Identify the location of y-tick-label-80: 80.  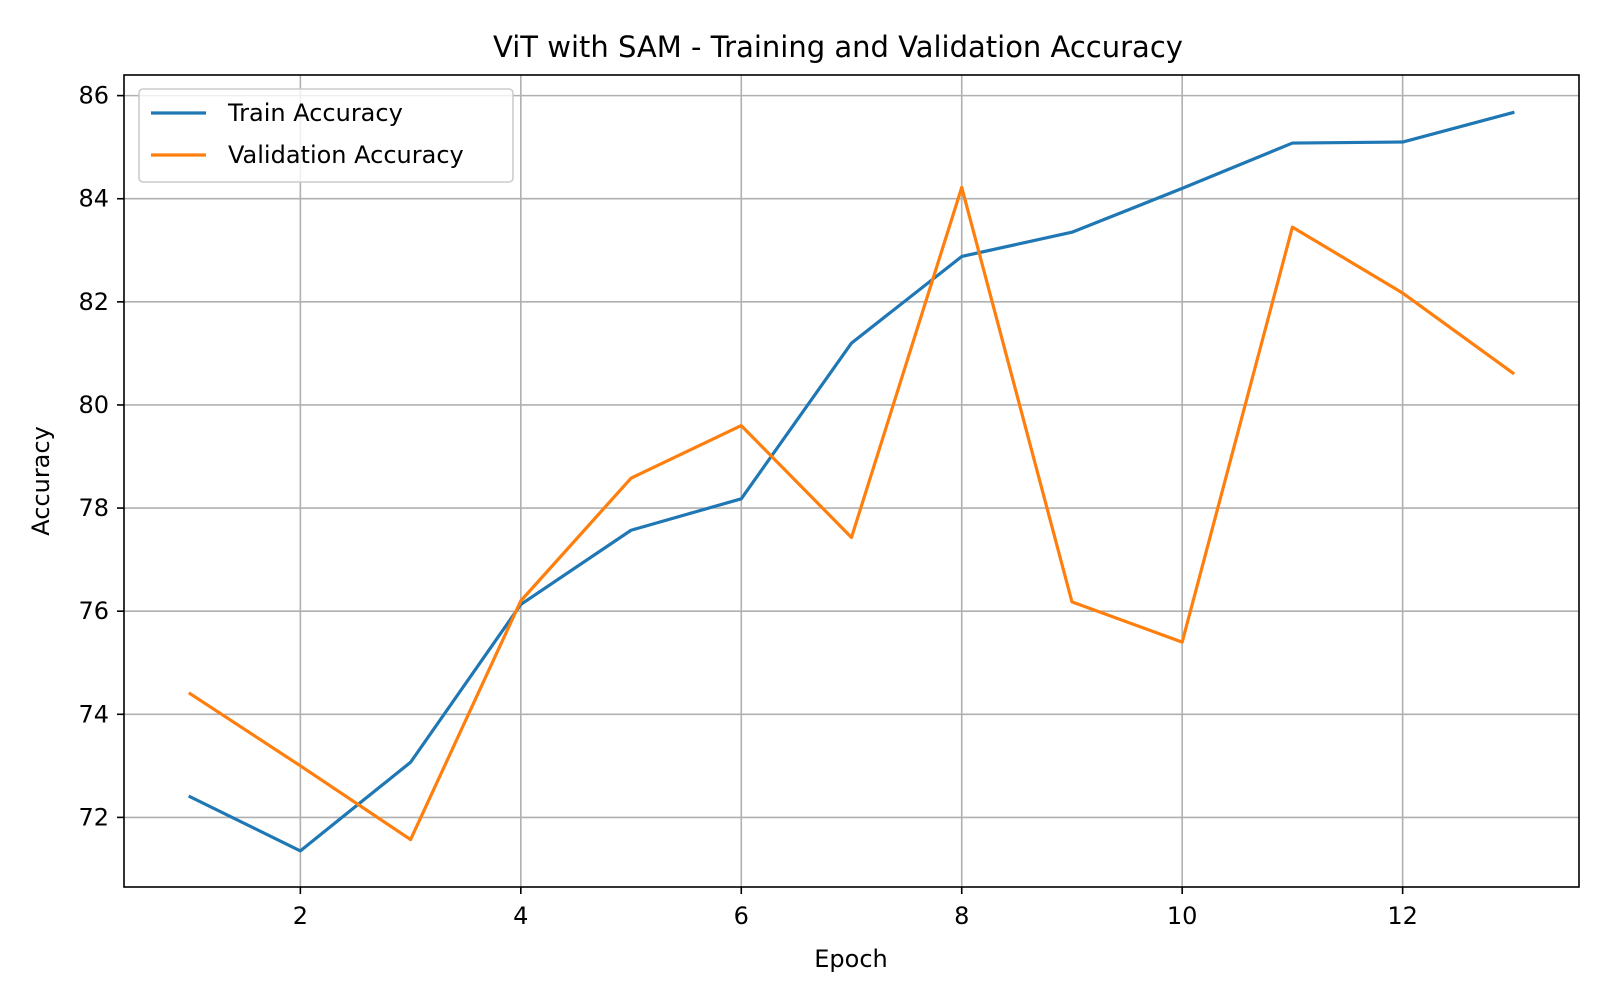
(93, 405).